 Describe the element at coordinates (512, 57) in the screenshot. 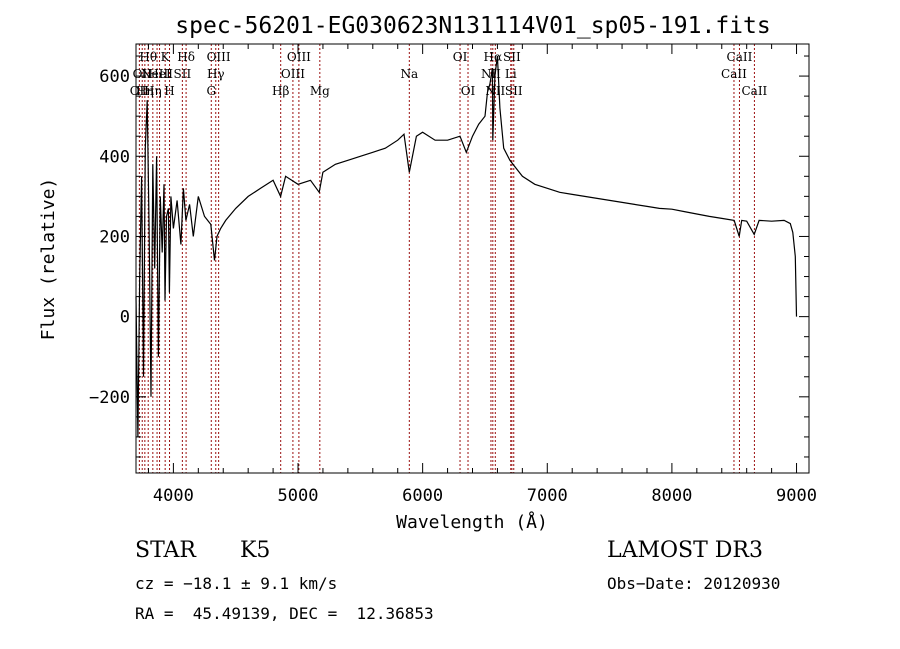

I see `line-label-25: SII` at that location.